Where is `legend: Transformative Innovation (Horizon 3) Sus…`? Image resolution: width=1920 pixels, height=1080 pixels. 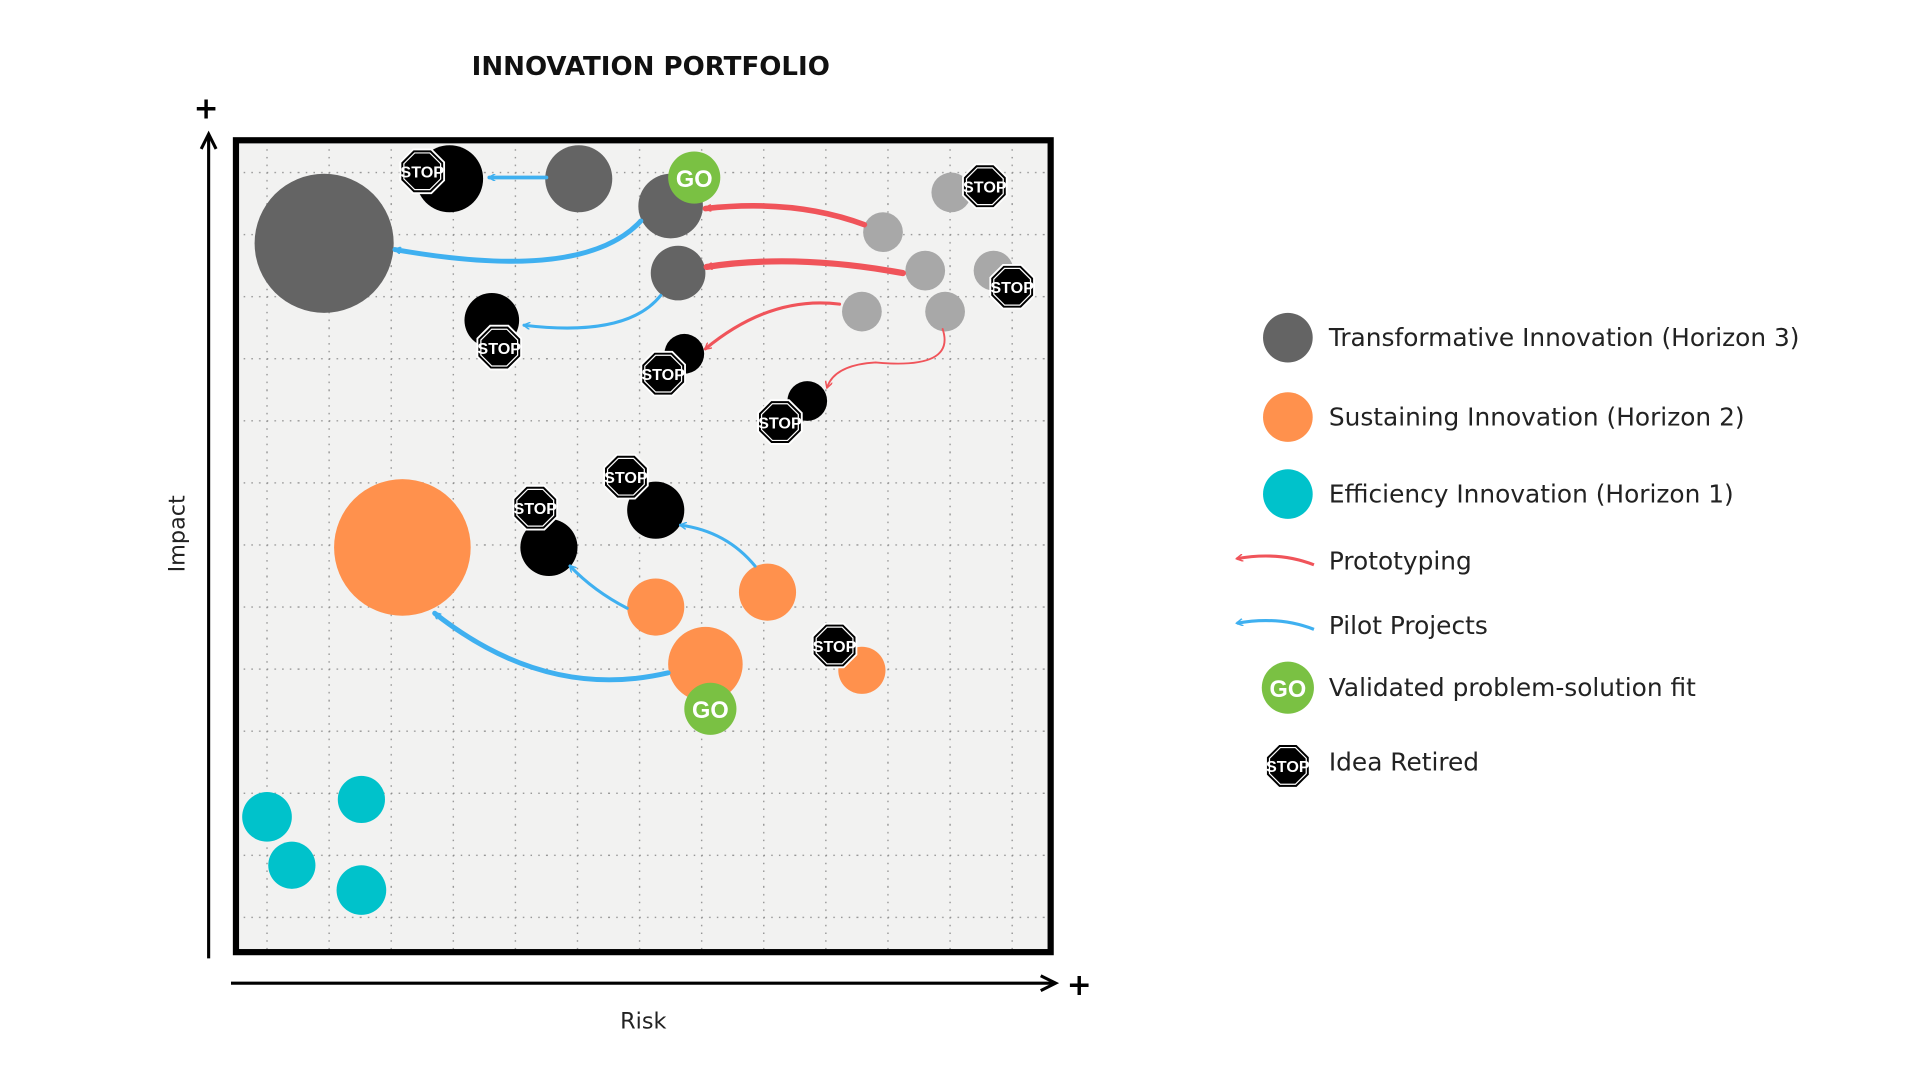
legend: Transformative Innovation (Horizon 3) Sus… is located at coordinates (1518, 550).